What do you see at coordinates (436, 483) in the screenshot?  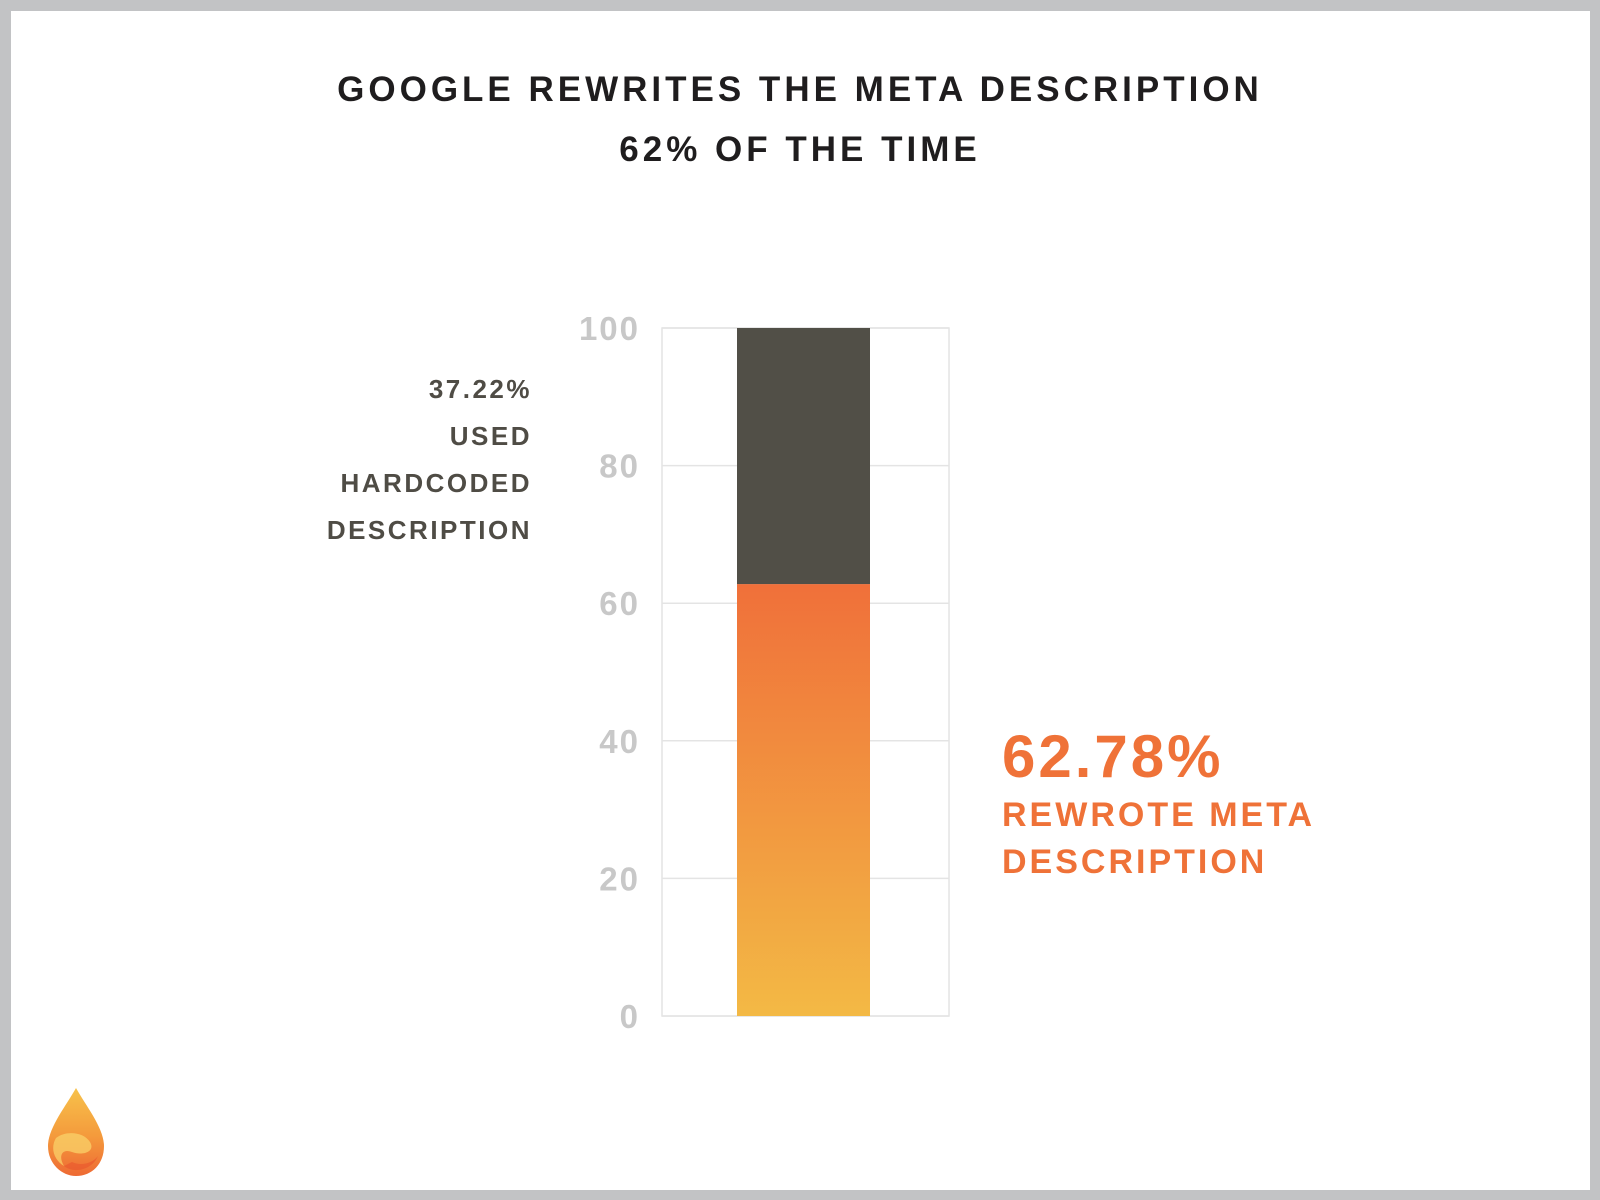 I see `hardcoded-label-line-2: HARDCODED` at bounding box center [436, 483].